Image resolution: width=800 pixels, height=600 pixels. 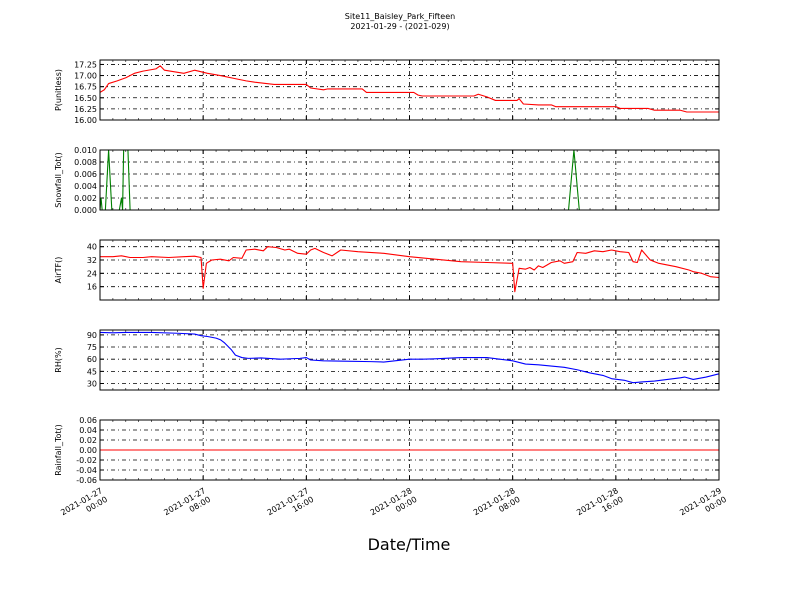 I want to click on y-tick-label: 45, so click(x=92, y=371).